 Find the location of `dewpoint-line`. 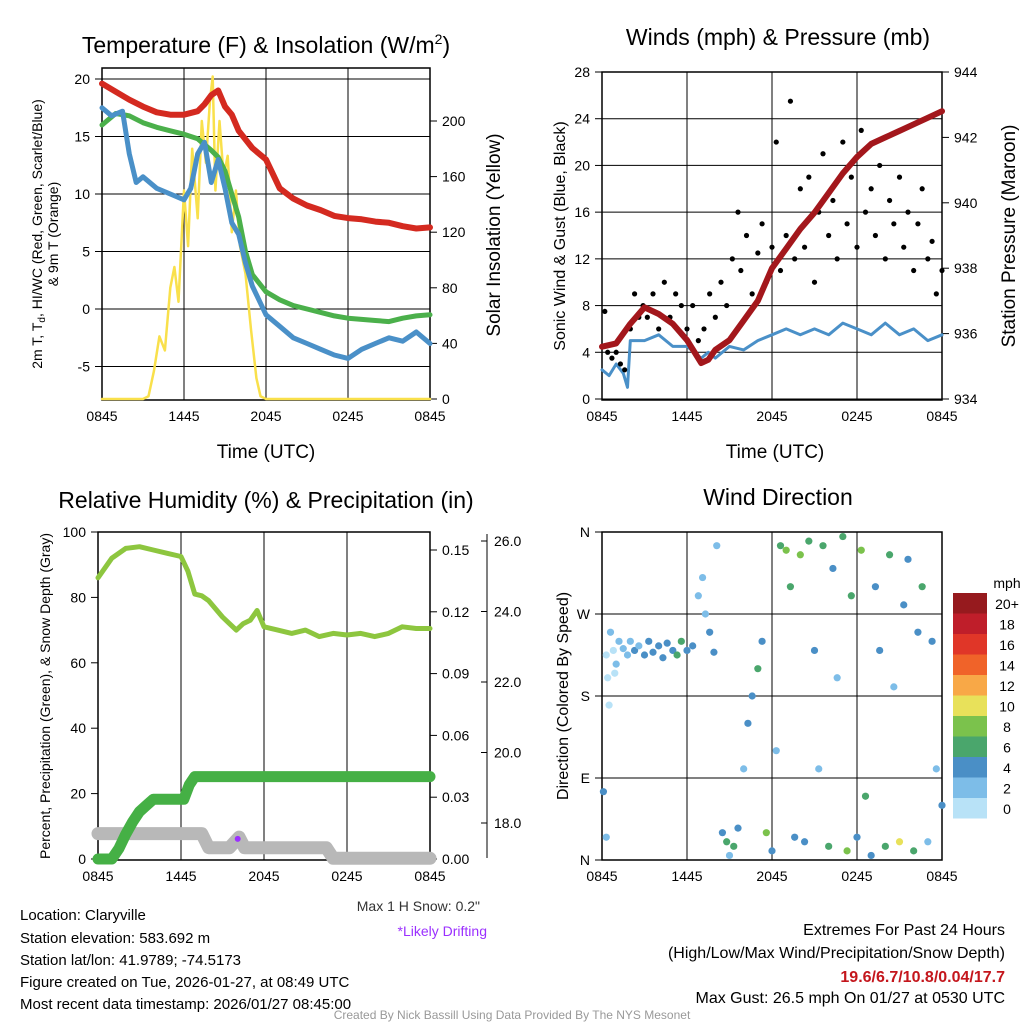

dewpoint-line is located at coordinates (266, 218).